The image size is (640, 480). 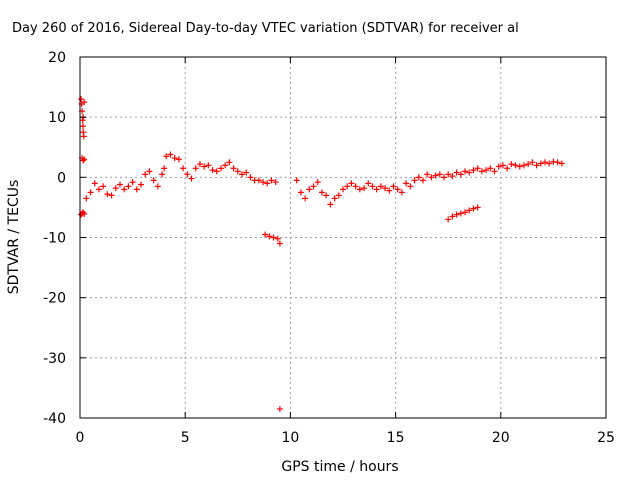 I want to click on x-axis-label: GPS time / hours, so click(x=339, y=467).